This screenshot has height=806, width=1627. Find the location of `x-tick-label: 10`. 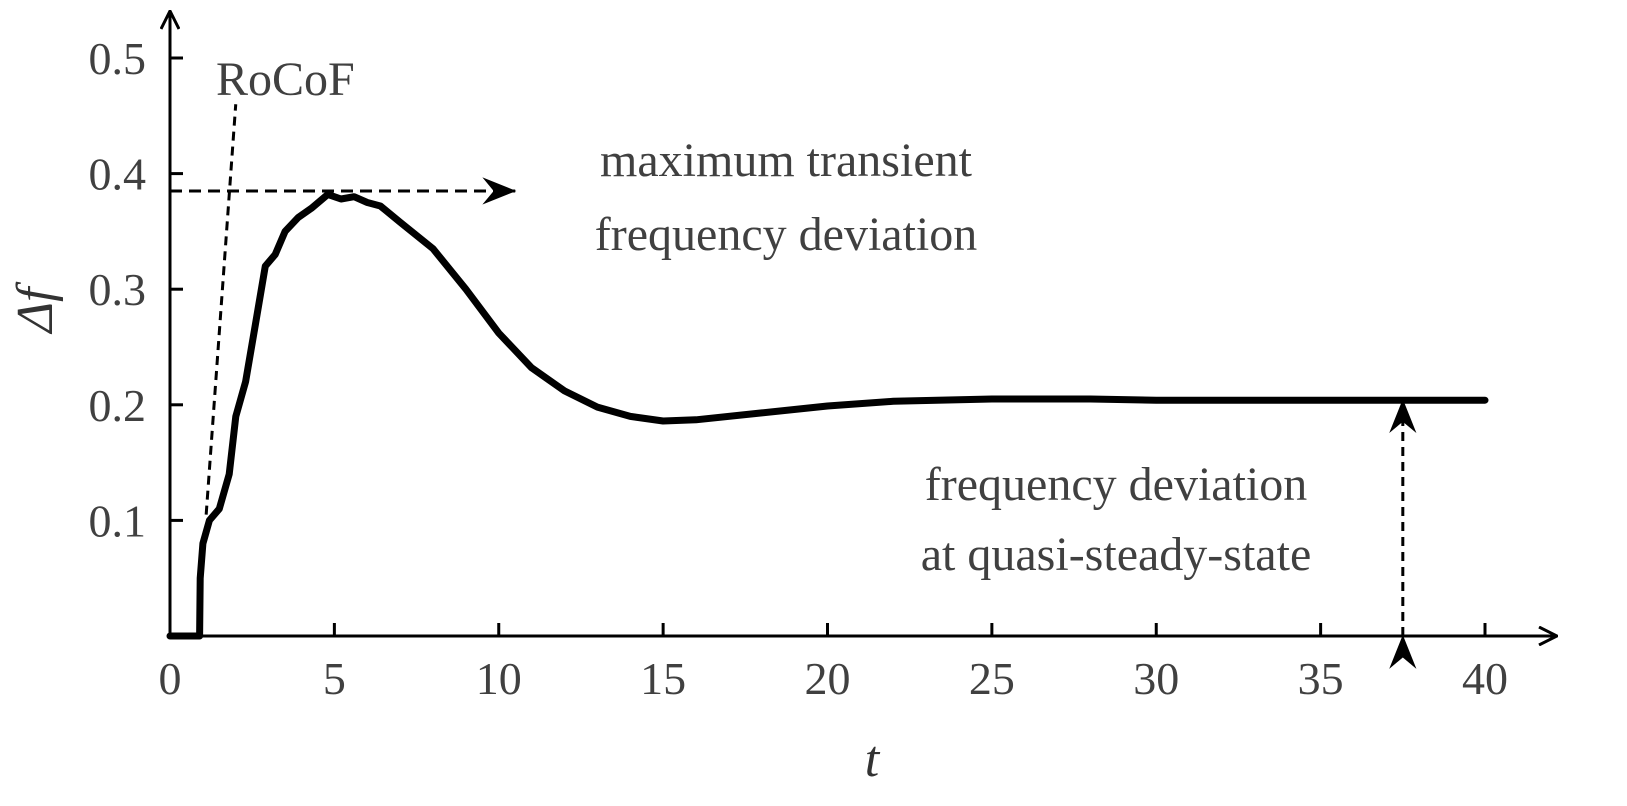

x-tick-label: 10 is located at coordinates (499, 678).